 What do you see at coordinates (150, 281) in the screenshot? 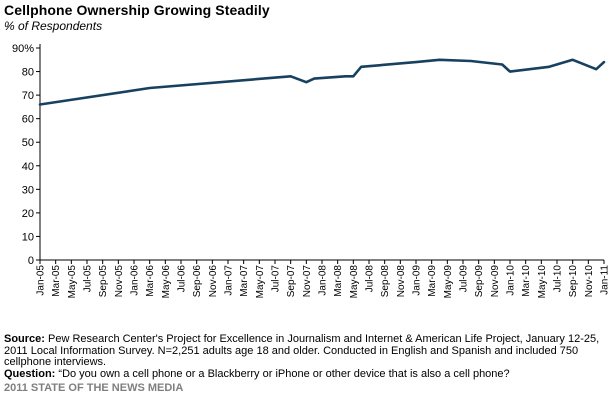
I see `x-tick-label: Mar-06` at bounding box center [150, 281].